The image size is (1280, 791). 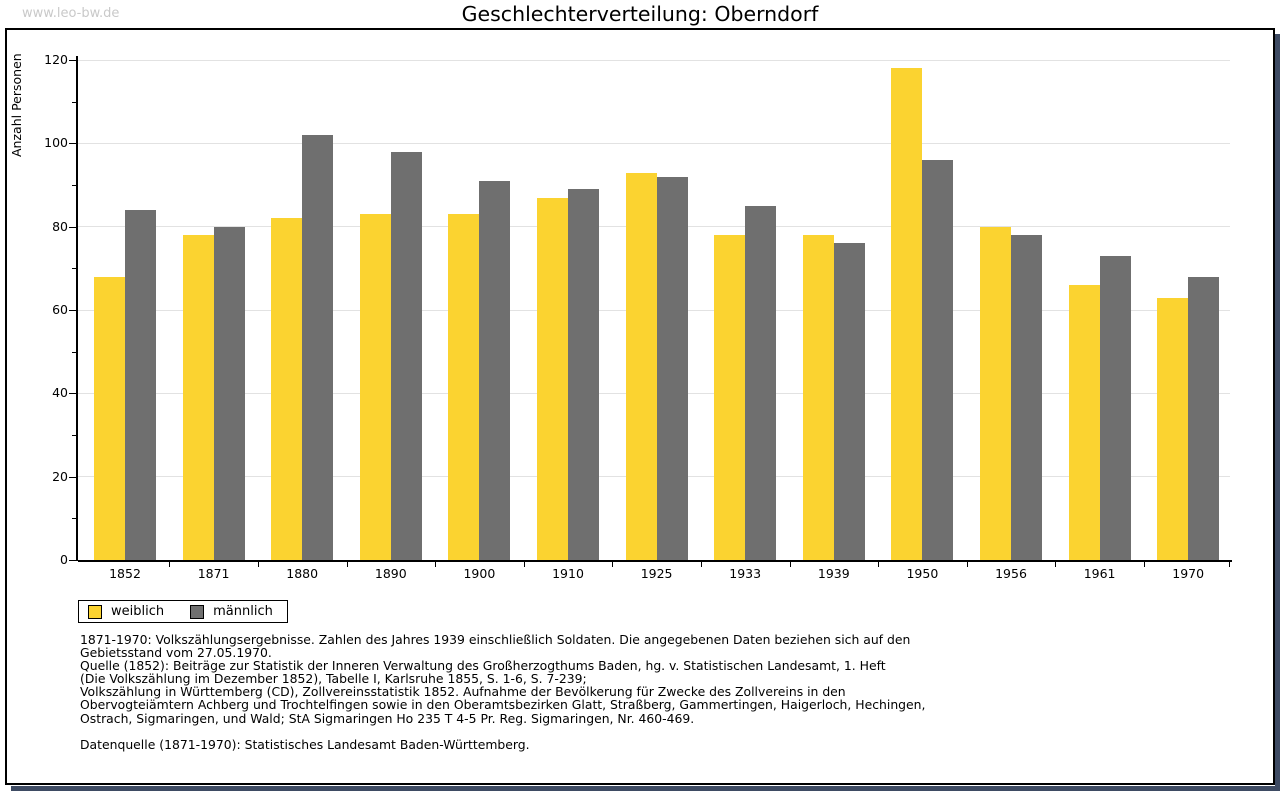 What do you see at coordinates (1277, 410) in the screenshot?
I see `page-shadow-right` at bounding box center [1277, 410].